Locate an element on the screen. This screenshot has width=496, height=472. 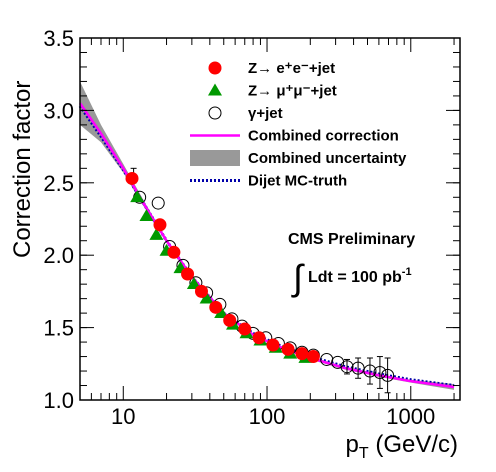
legend-label-gam: γ+jet is located at coordinates (265, 113).